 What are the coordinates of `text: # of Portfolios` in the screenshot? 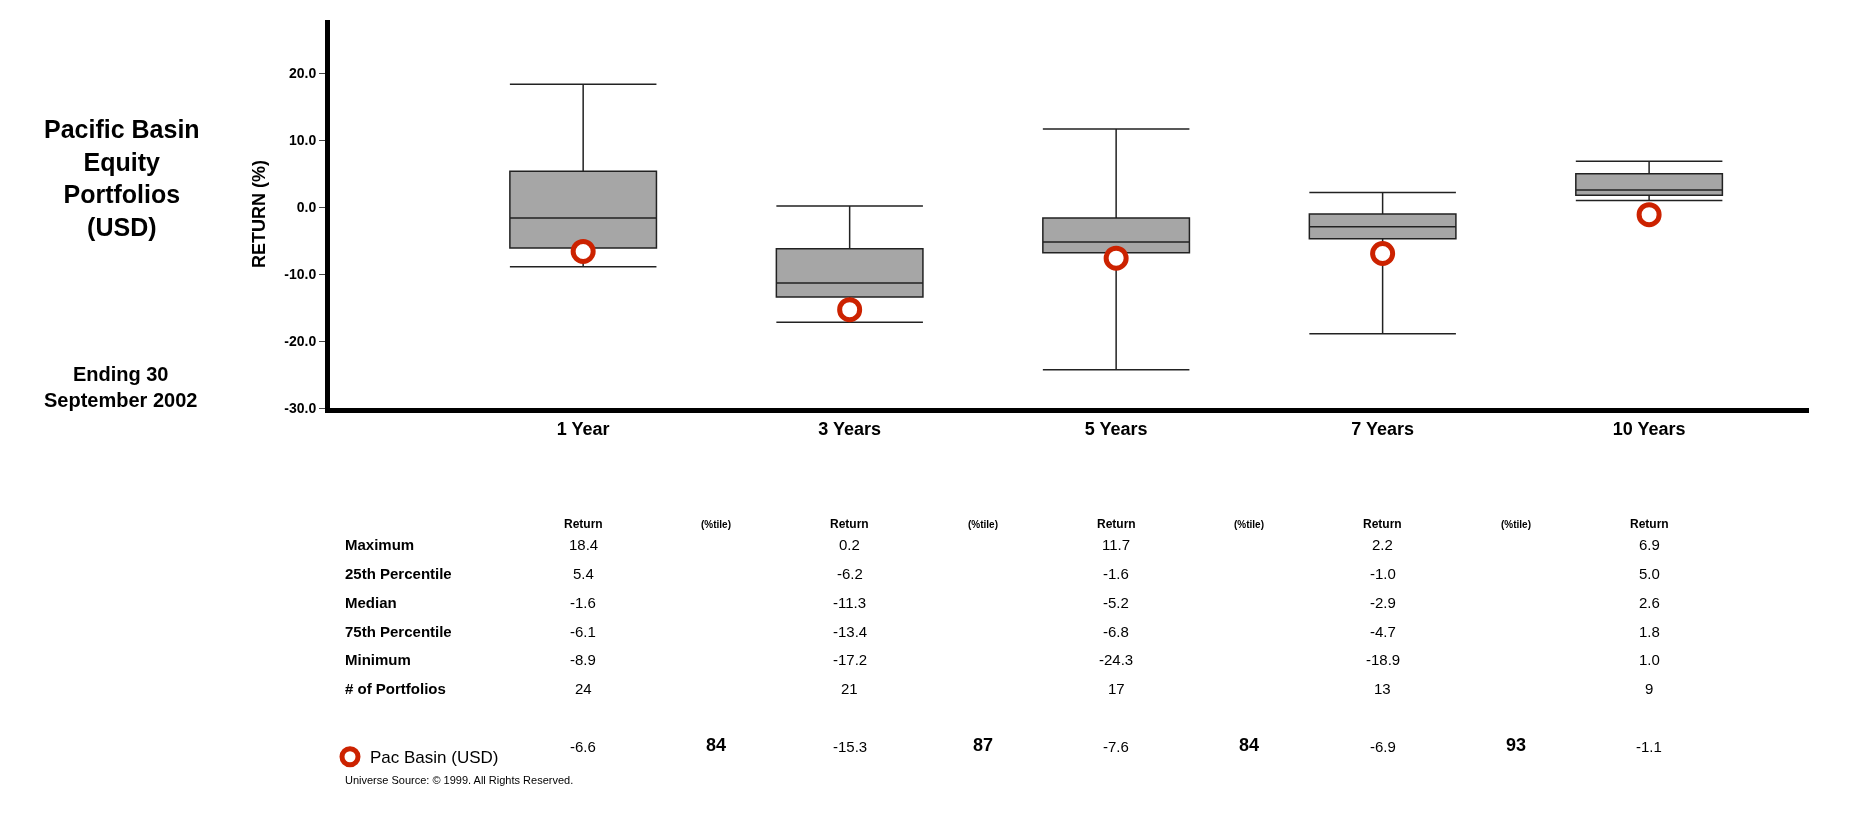 It's located at (395, 688).